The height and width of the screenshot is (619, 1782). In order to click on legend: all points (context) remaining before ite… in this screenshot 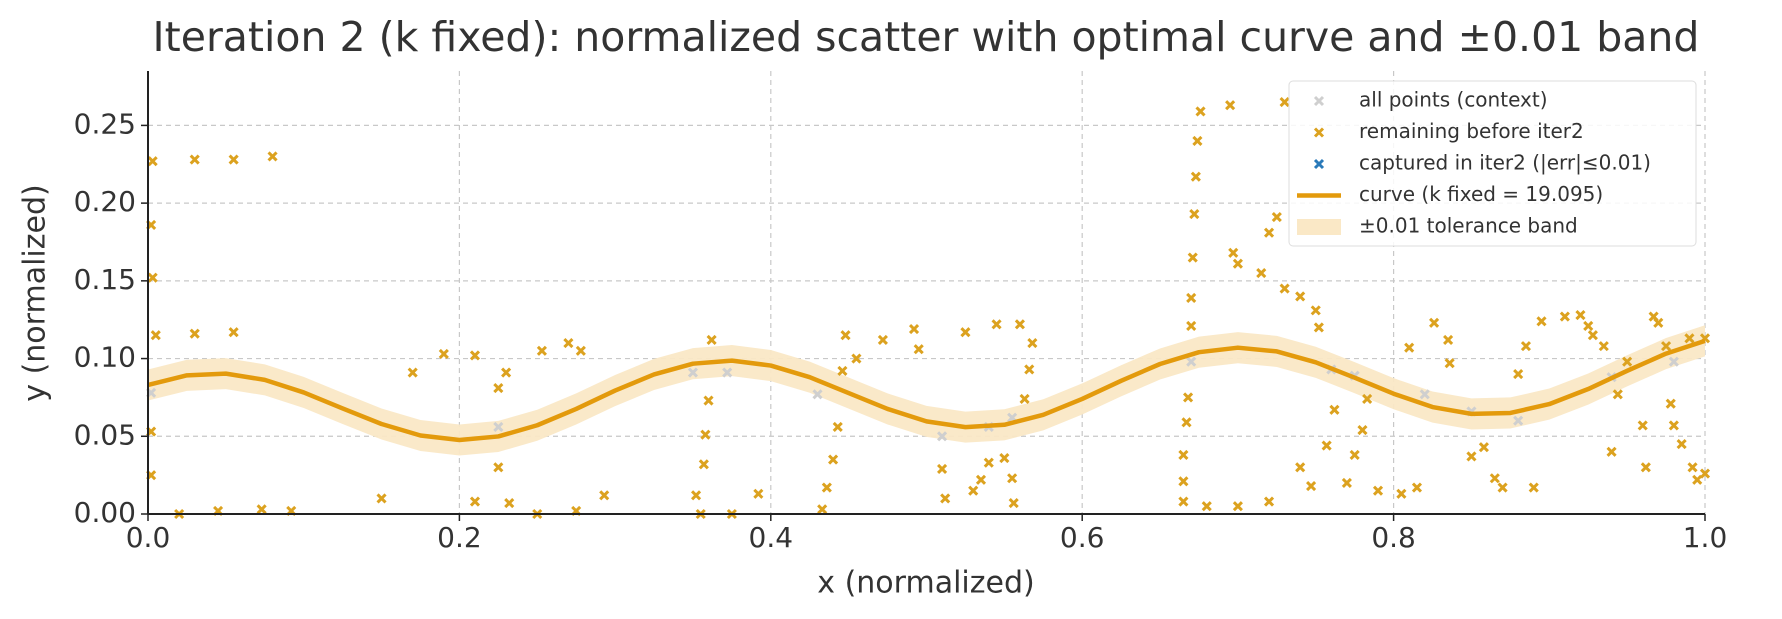, I will do `click(1492, 163)`.